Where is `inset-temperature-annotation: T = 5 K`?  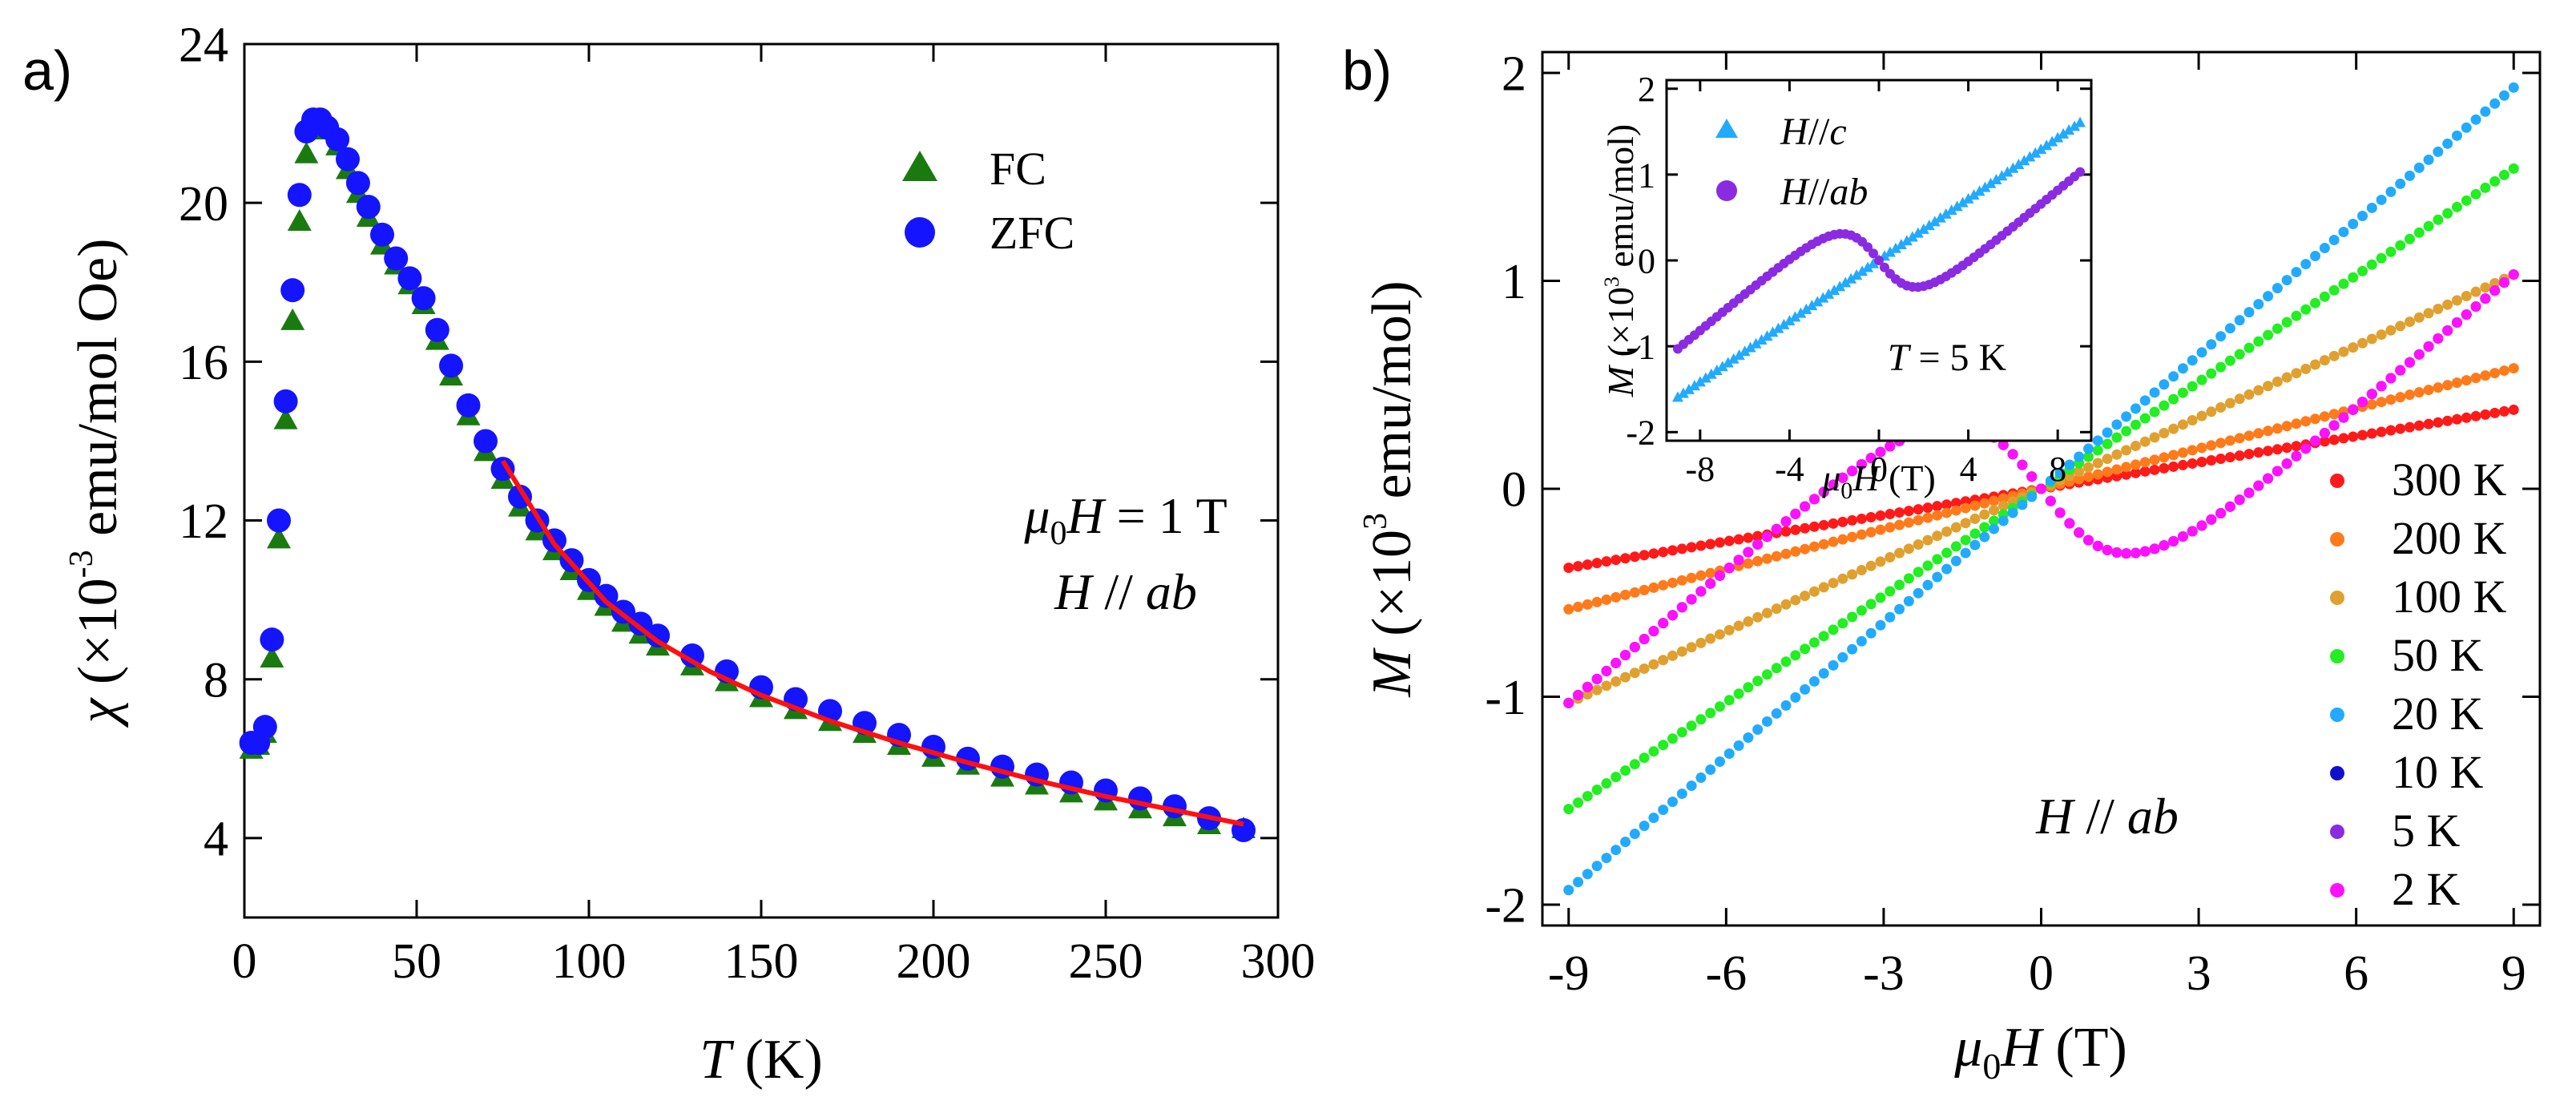
inset-temperature-annotation: T = 5 K is located at coordinates (1947, 358).